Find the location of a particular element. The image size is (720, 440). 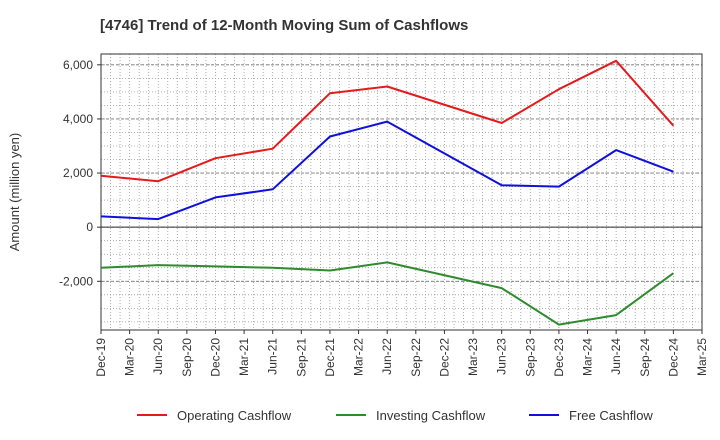

legend-label-operating-cashflow: Operating Cashflow is located at coordinates (234, 415).